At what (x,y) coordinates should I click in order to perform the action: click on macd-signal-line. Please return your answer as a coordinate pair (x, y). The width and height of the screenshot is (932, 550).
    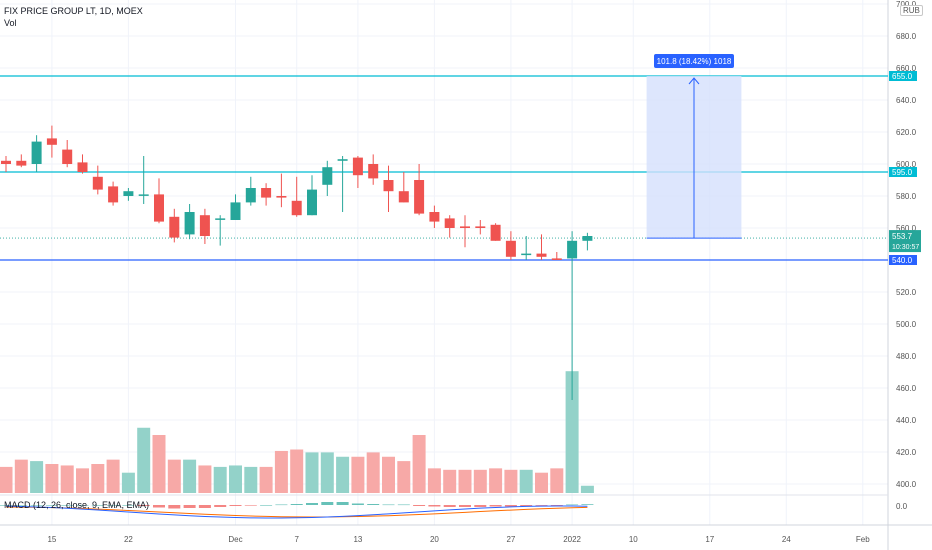
    Looking at the image, I should click on (296, 512).